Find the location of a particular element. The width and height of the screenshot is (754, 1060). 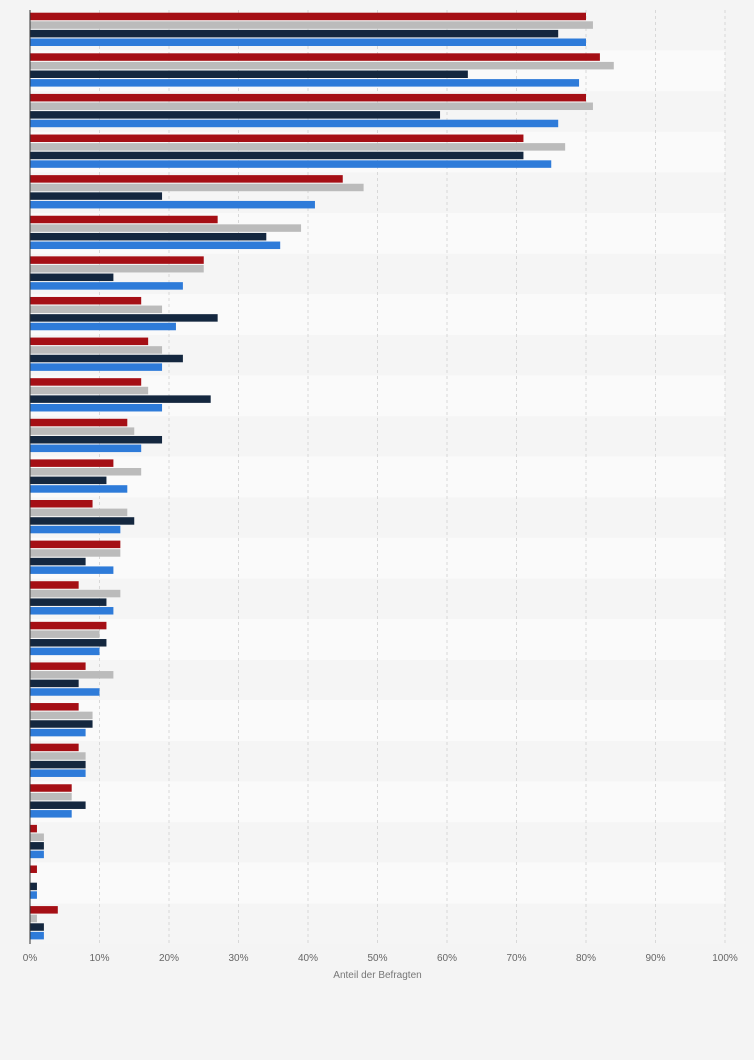

x-axis-title: Anteil der Befragten is located at coordinates (377, 975).